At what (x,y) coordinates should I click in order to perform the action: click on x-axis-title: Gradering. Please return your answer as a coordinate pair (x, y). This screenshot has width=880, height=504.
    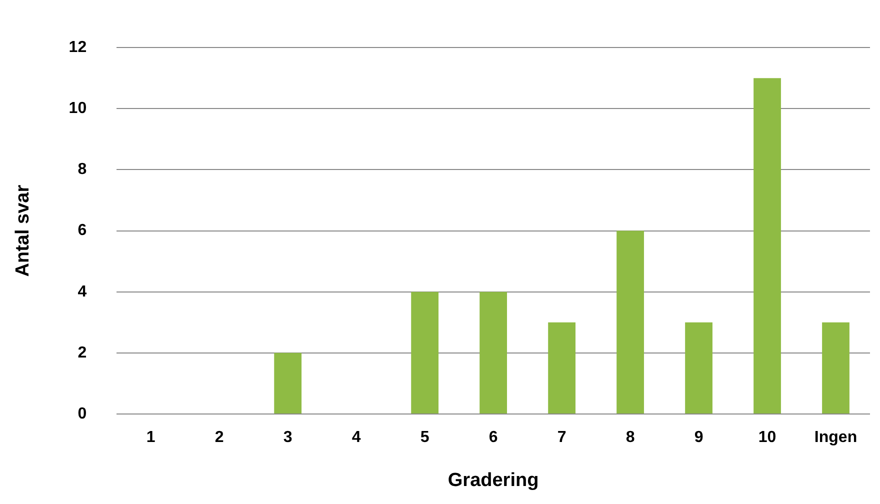
    Looking at the image, I should click on (493, 480).